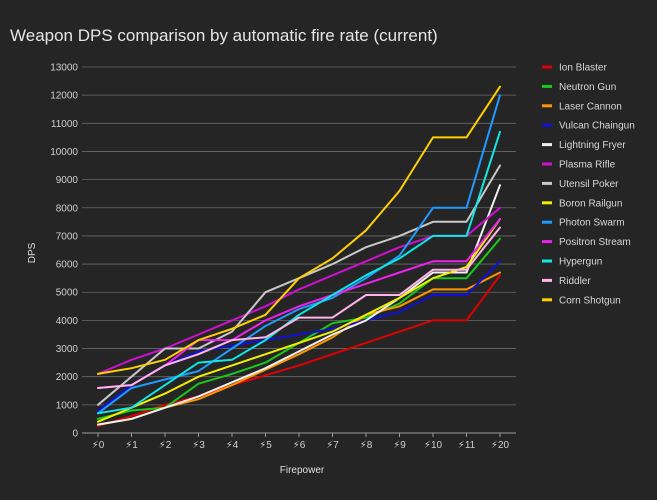  Describe the element at coordinates (587, 87) in the screenshot. I see `legend-label-neutron-gun: Neutron Gun` at that location.